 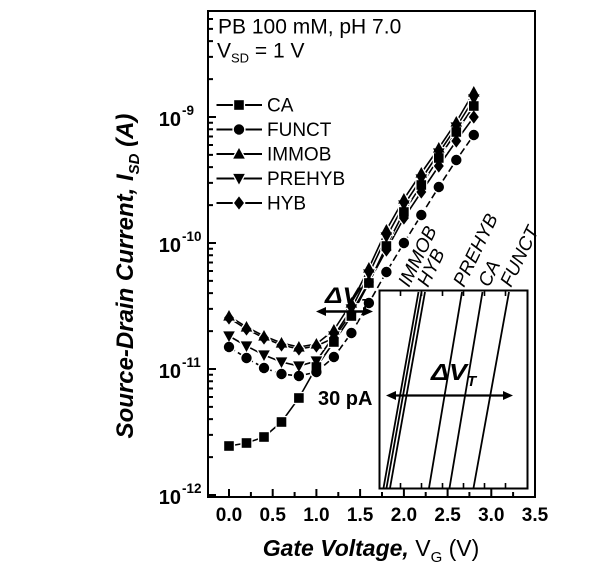 I want to click on svg-text: HYB, so click(x=286, y=204).